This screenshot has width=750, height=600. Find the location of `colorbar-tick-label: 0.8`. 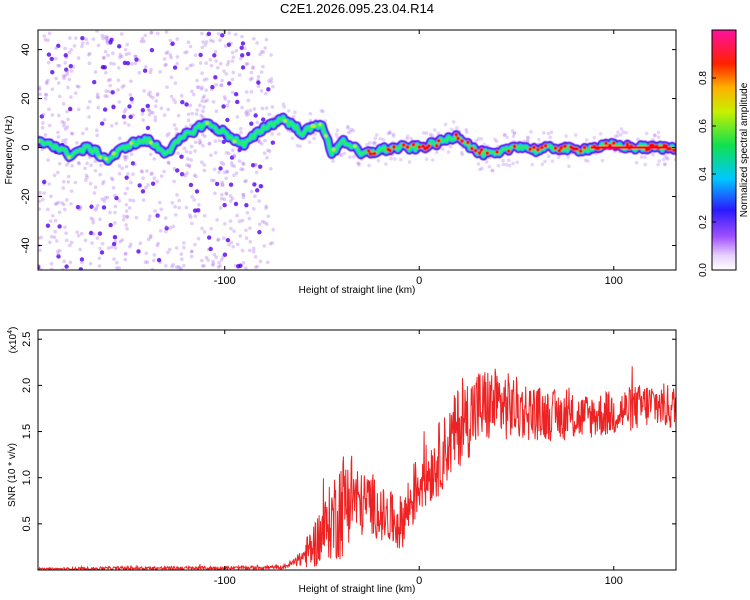

colorbar-tick-label: 0.8 is located at coordinates (703, 78).